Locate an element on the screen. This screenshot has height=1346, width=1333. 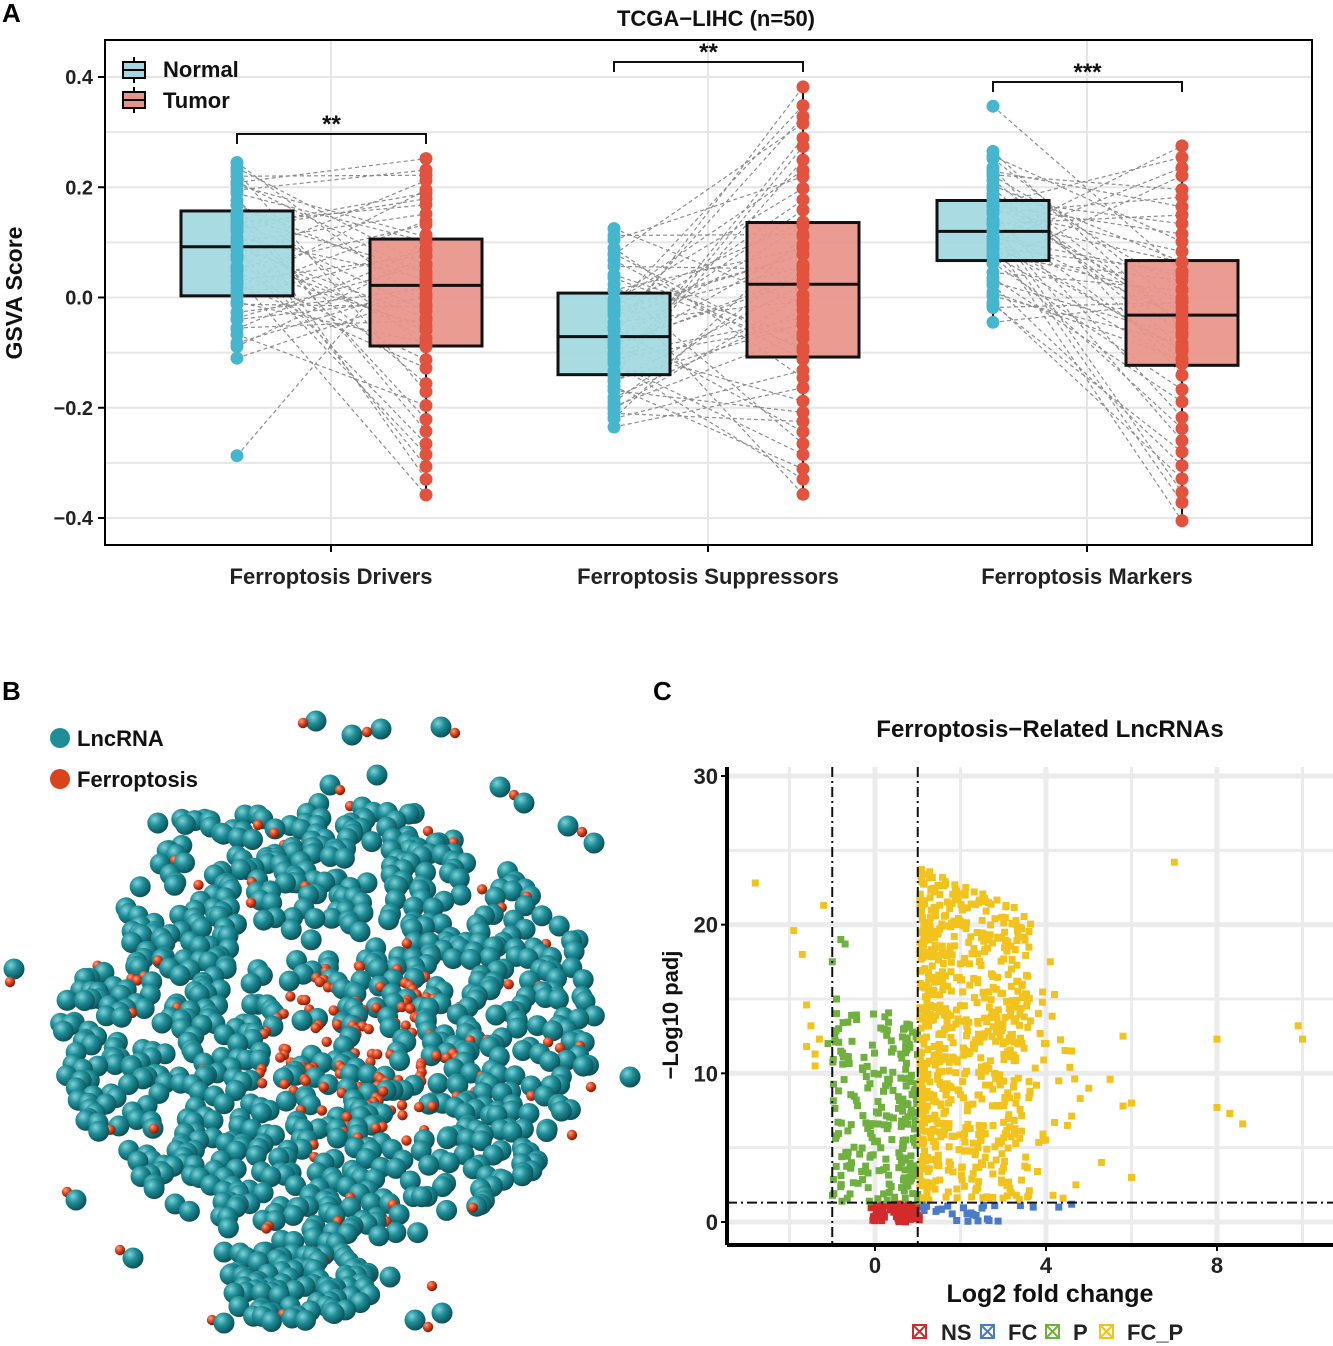
volcano-title: Ferroptosis−Related LncRNAs is located at coordinates (1049, 729).